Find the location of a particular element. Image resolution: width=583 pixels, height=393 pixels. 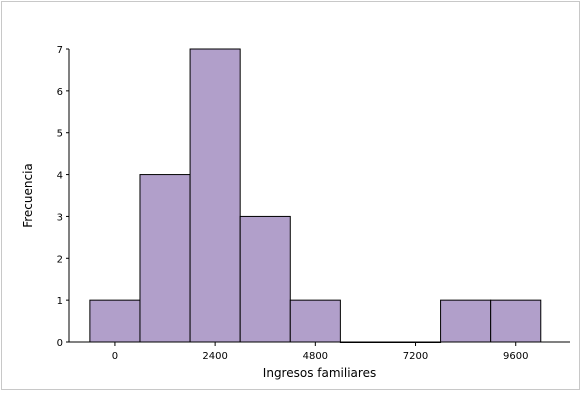

x-tick-label: 2400 is located at coordinates (214, 356).